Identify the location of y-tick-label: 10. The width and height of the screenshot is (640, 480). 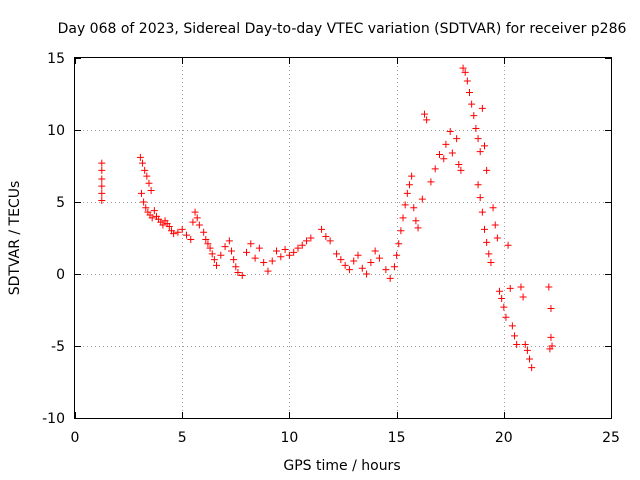
(56, 131).